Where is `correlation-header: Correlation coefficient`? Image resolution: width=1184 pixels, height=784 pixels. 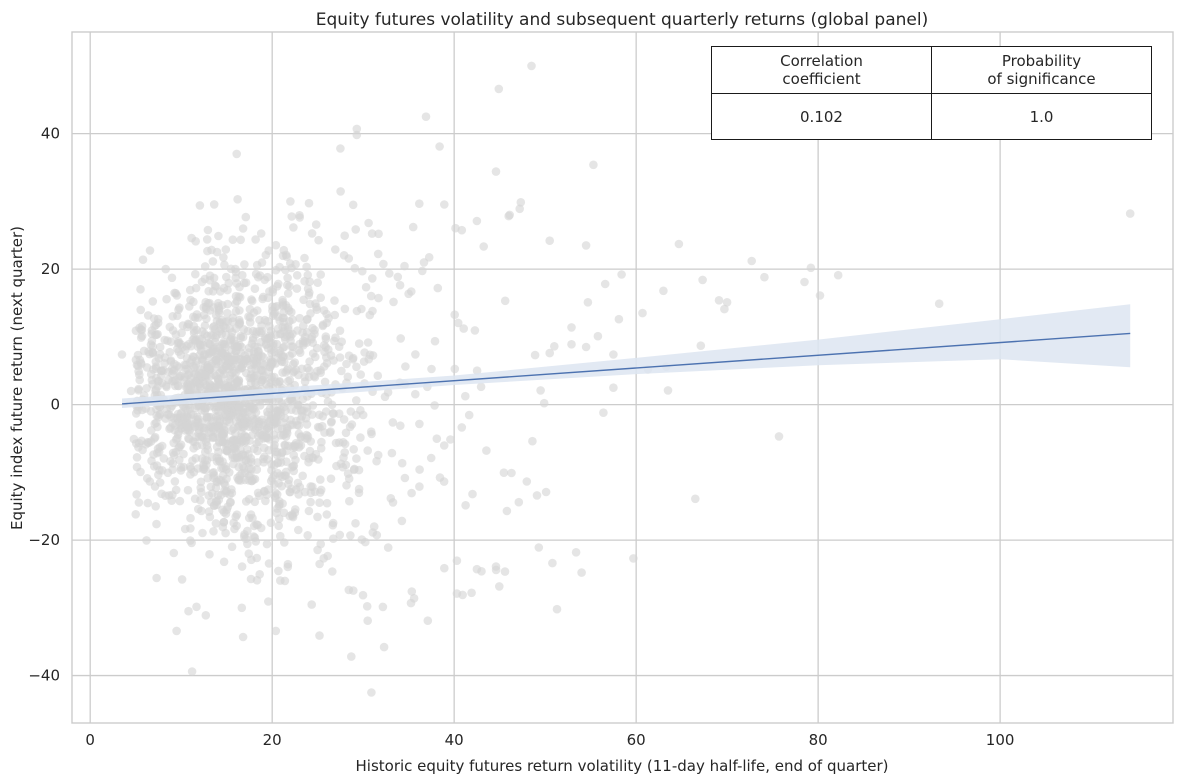 correlation-header: Correlation coefficient is located at coordinates (821, 70).